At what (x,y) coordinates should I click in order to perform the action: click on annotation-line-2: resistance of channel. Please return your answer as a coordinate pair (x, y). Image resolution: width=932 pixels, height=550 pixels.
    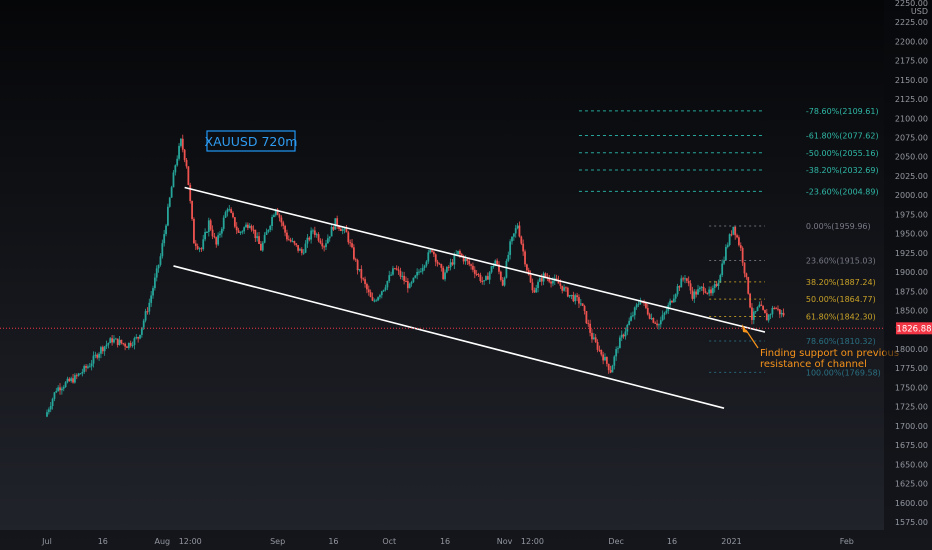
    Looking at the image, I should click on (813, 364).